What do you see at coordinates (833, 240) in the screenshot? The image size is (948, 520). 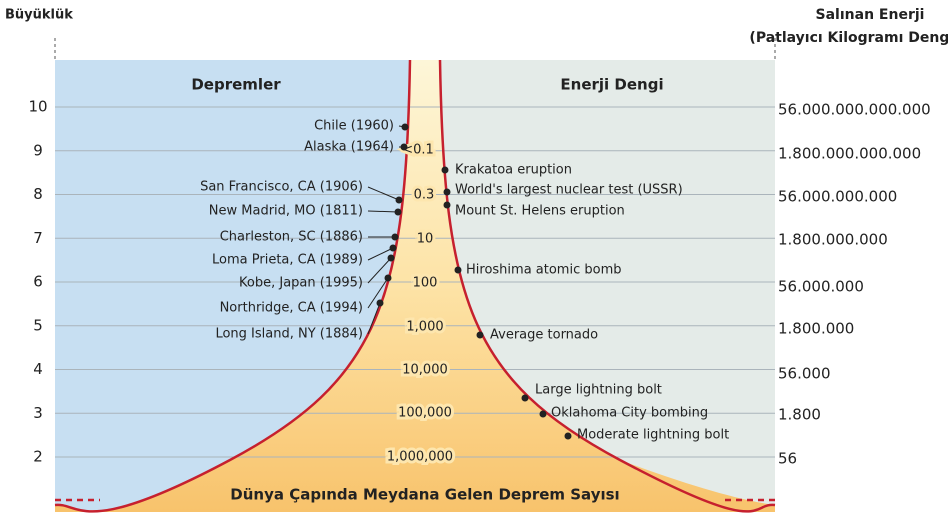 I see `energy-label: 1.800.000.000` at bounding box center [833, 240].